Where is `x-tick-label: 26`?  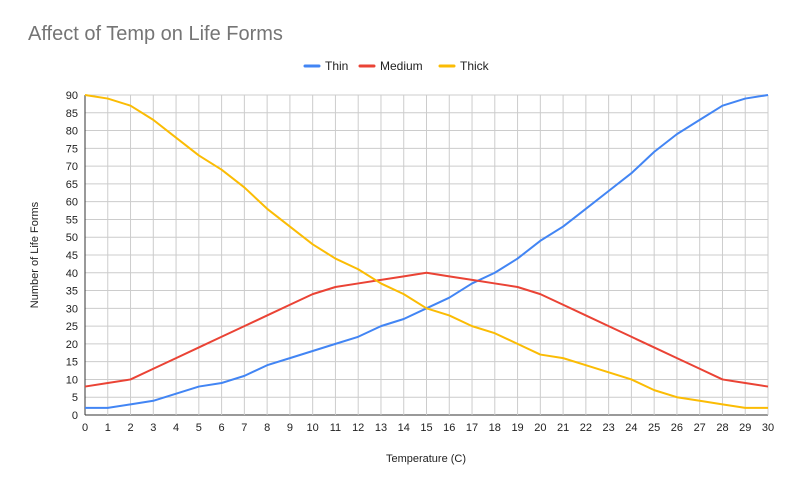
x-tick-label: 26 is located at coordinates (677, 428).